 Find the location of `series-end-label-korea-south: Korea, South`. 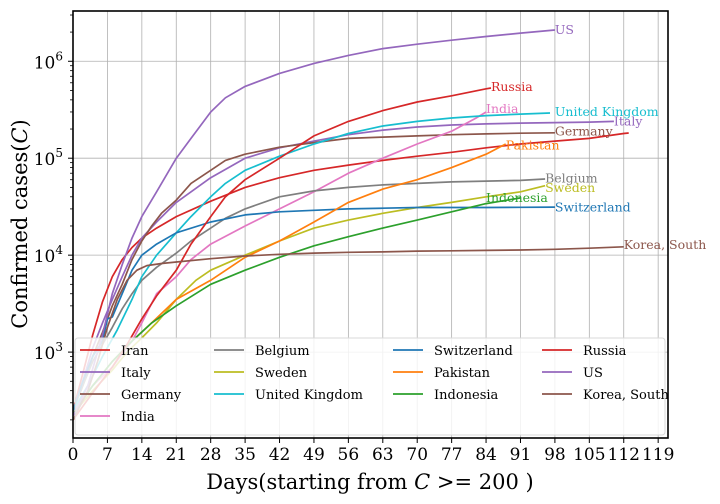

series-end-label-korea-south: Korea, South is located at coordinates (665, 244).